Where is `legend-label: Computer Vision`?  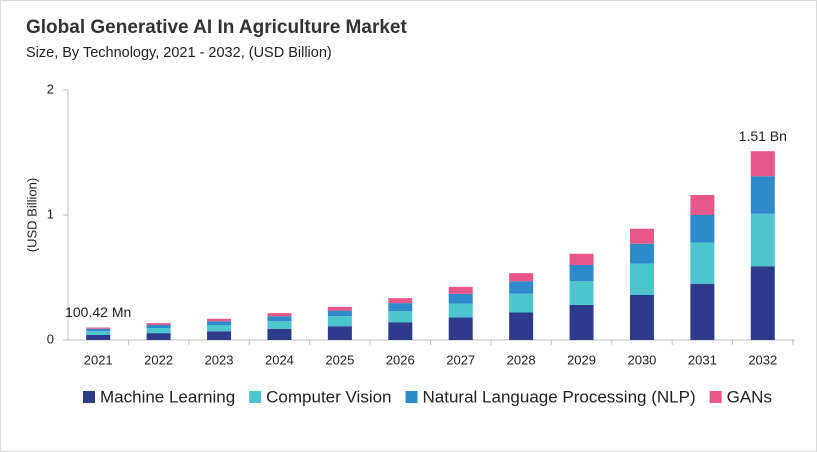
legend-label: Computer Vision is located at coordinates (328, 396).